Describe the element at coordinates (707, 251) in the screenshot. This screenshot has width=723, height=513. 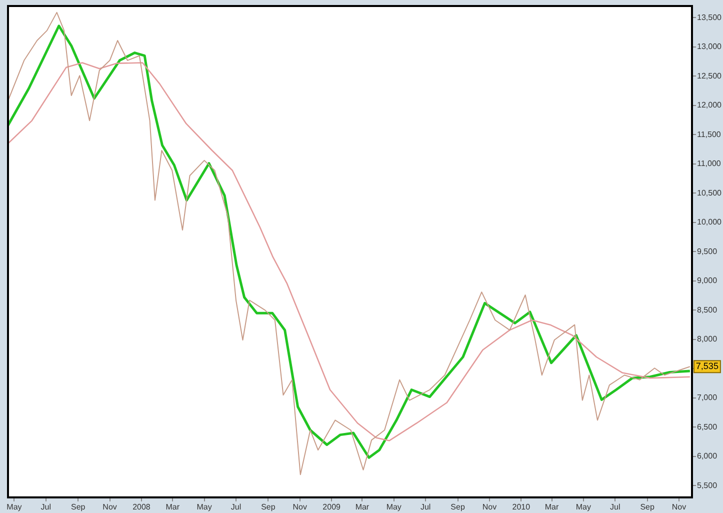
I see `y-tick-label: 9,500` at that location.